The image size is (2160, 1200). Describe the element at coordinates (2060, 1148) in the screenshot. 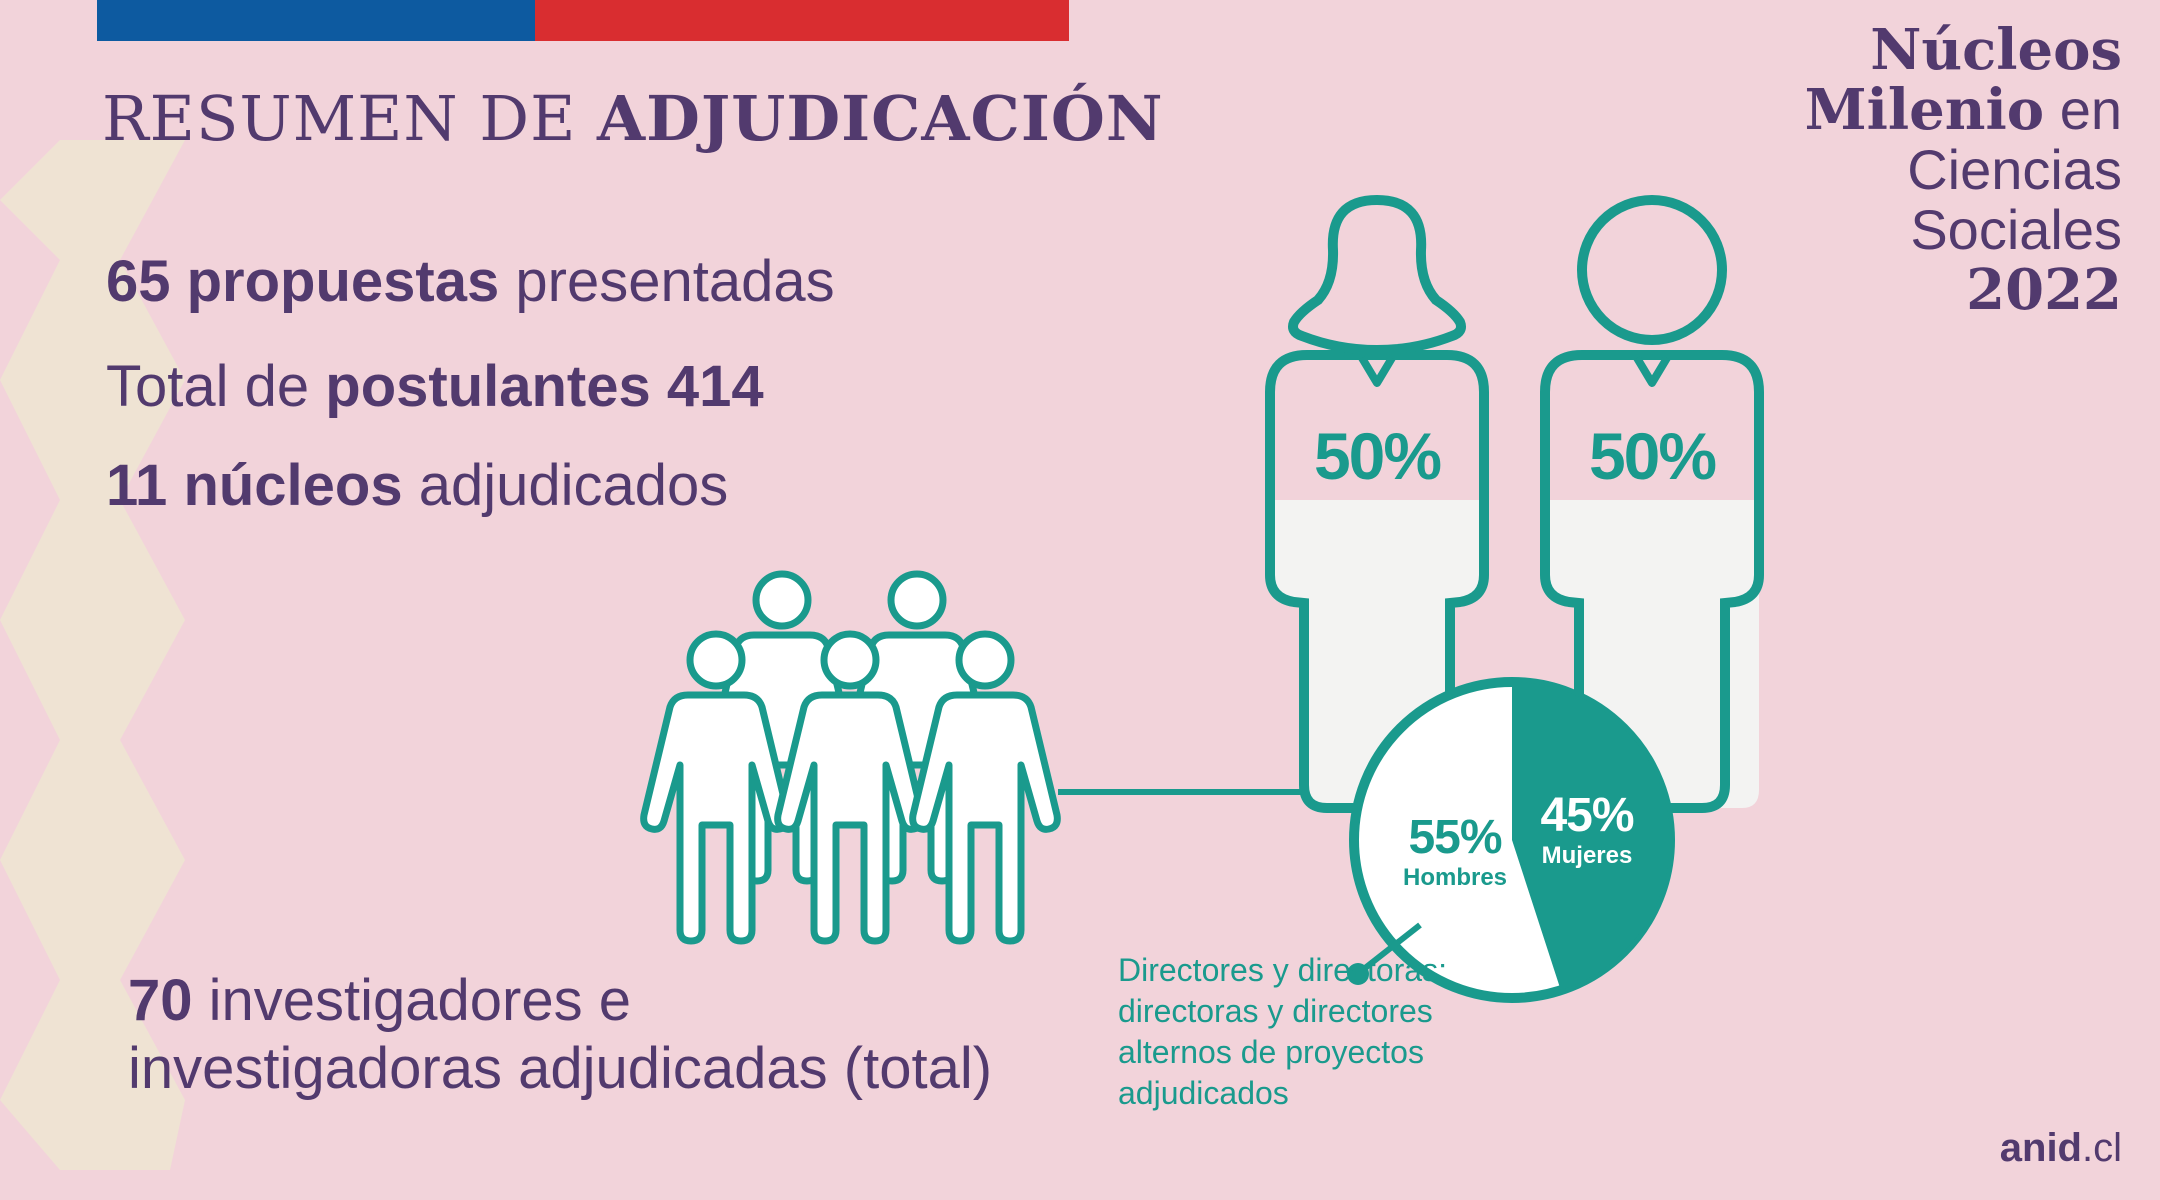

I see `footer-url: anid.cl` at that location.